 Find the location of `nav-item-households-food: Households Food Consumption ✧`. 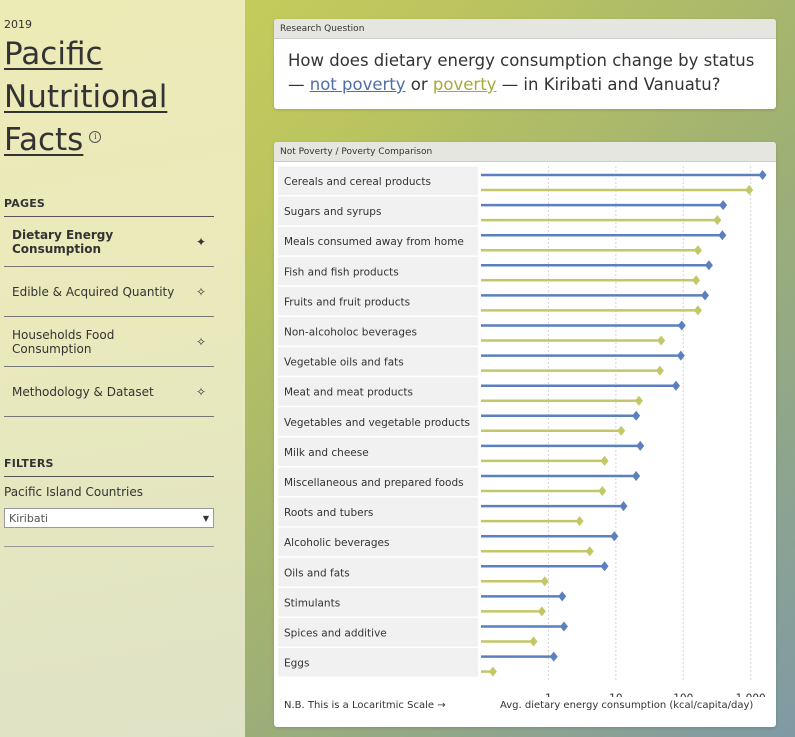

nav-item-households-food: Households Food Consumption ✧ is located at coordinates (109, 342).